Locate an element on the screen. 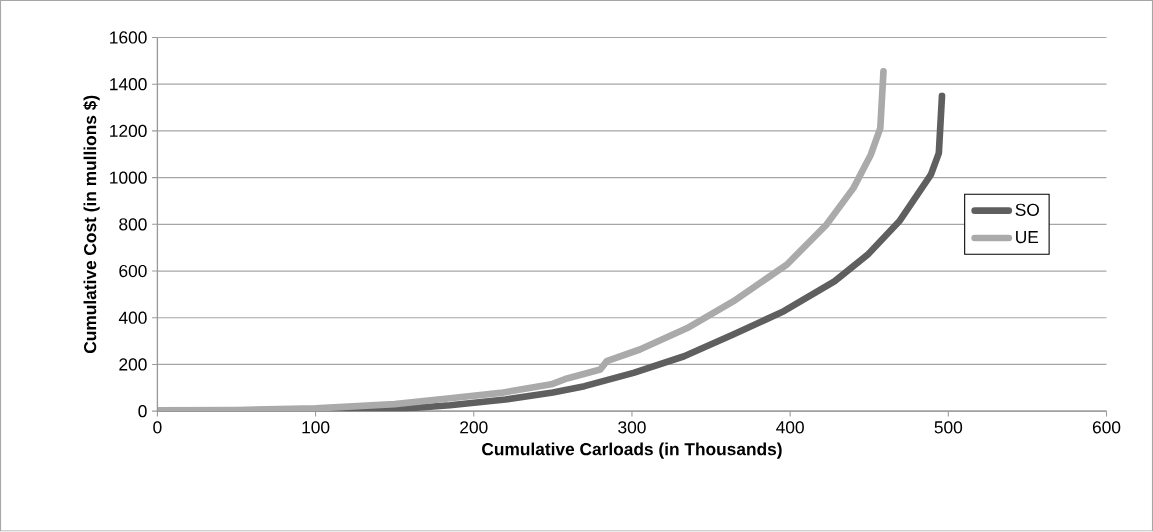 This screenshot has width=1153, height=532. y-tick-label: 1000 is located at coordinates (128, 177).